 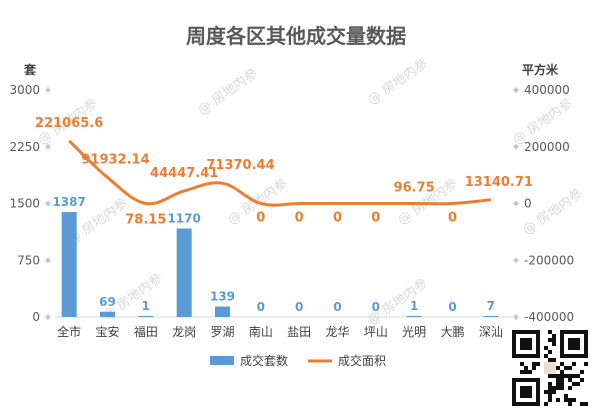 I want to click on line-value-label: 71370.44, so click(x=240, y=165).